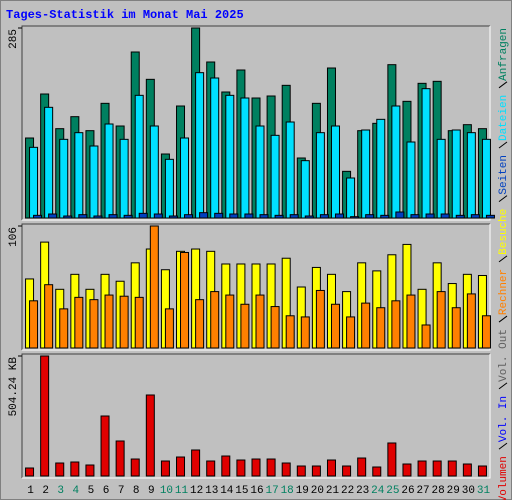 This screenshot has width=512, height=500. I want to click on legend-label: Besuche, so click(504, 232).